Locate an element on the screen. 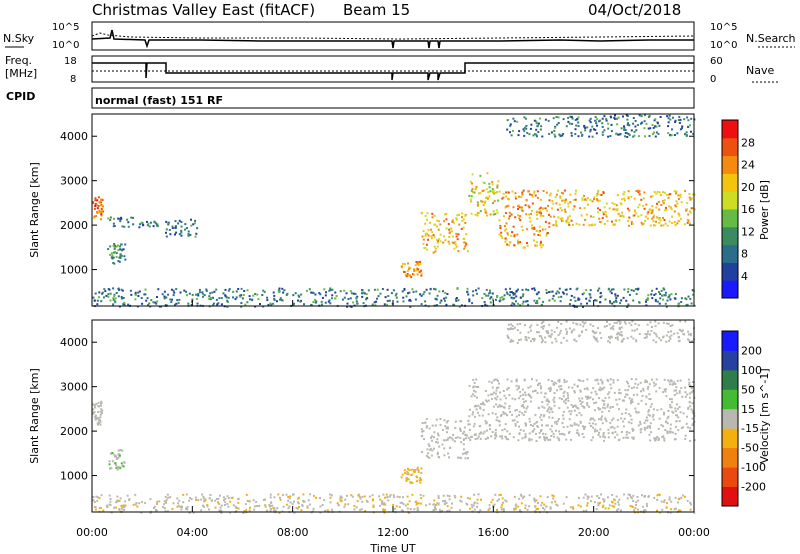 The height and width of the screenshot is (554, 800). colorbar-segment is located at coordinates (730, 164).